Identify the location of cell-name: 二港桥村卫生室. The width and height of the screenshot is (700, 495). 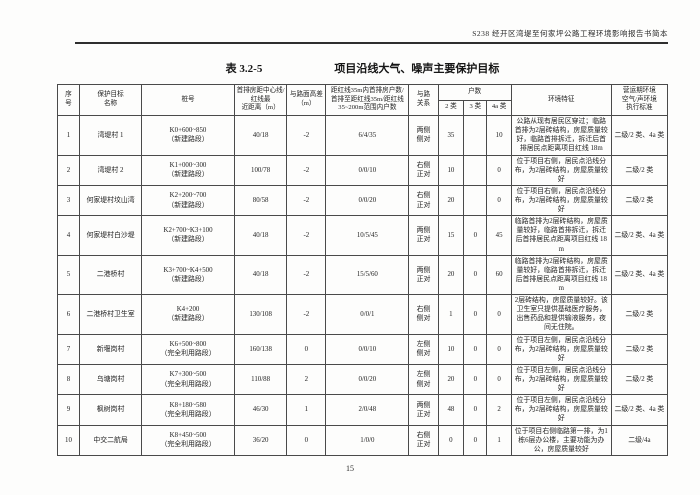
(110, 314).